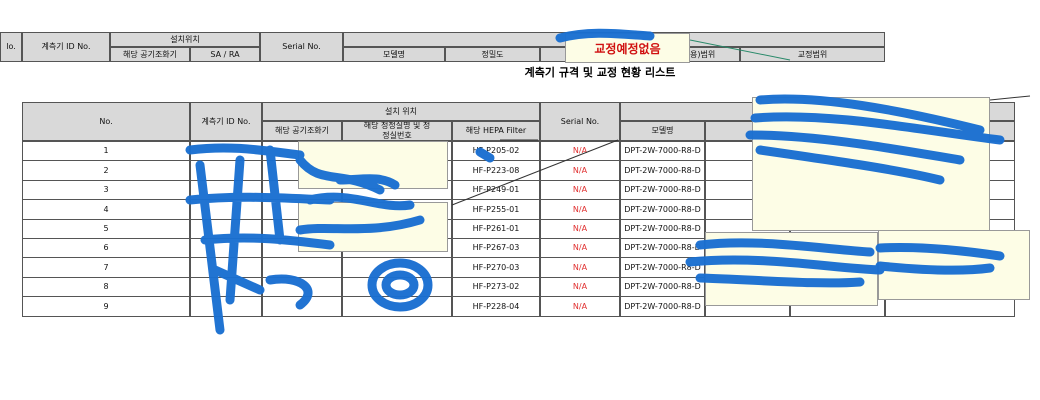 The height and width of the screenshot is (400, 1040). I want to click on table-cell: 5, so click(106, 228).